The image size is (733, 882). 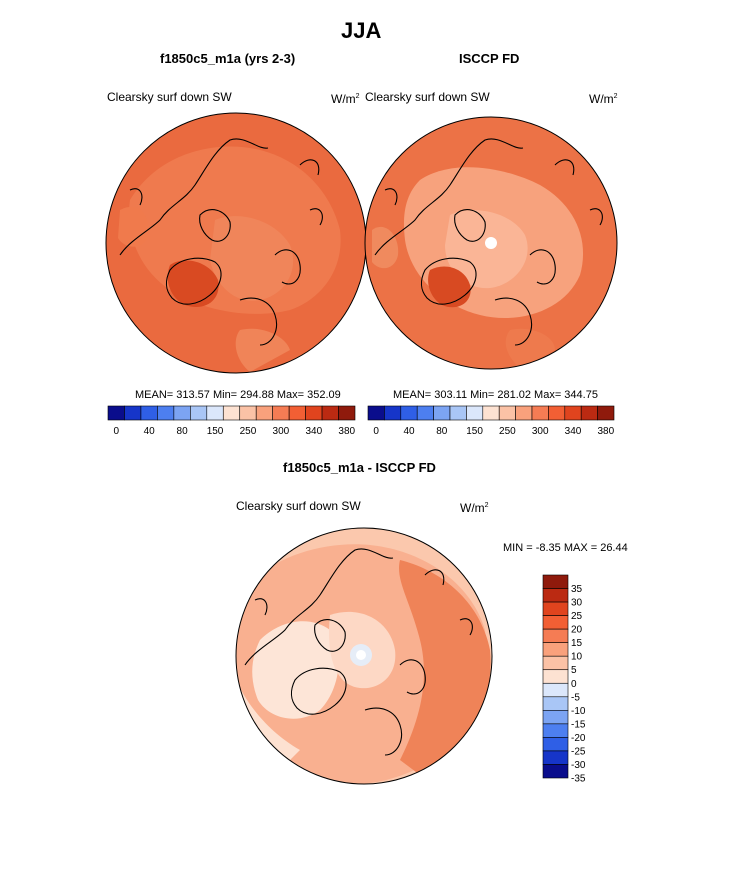 I want to click on panel3-title: f1850c5_m1a - ISCCP FD, so click(x=359, y=467).